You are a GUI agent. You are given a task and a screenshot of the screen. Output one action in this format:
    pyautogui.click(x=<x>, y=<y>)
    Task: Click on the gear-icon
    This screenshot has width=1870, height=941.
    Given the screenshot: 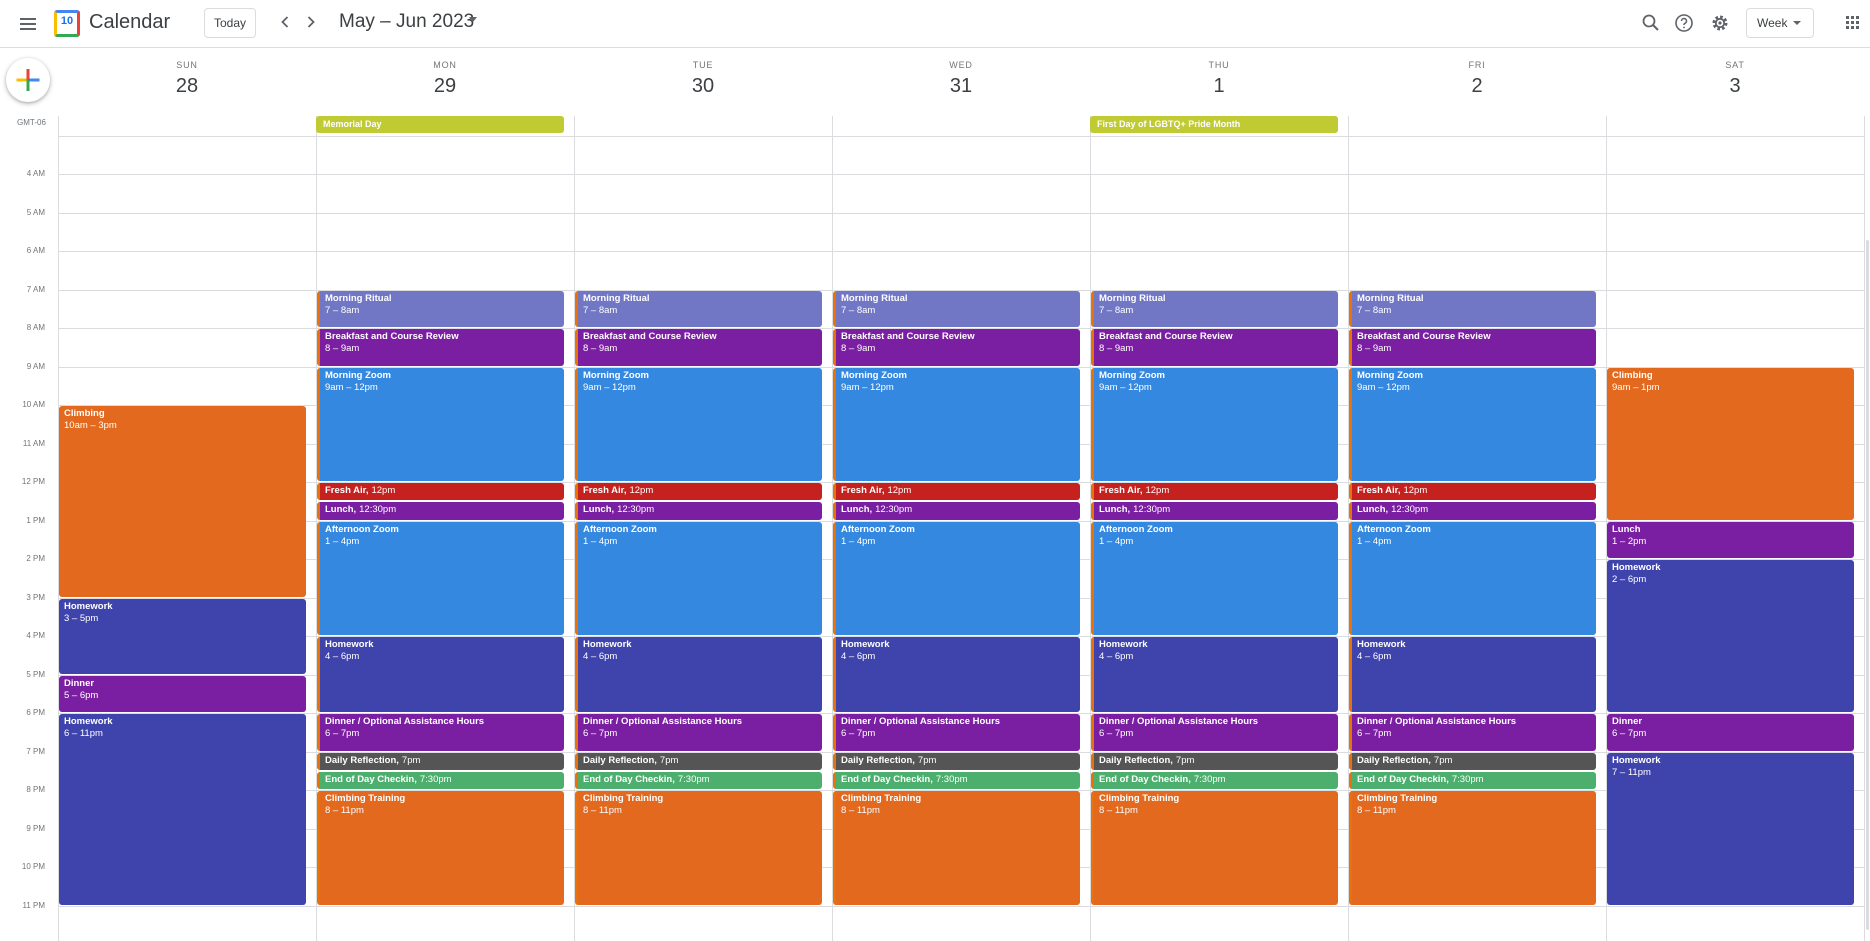 What is the action you would take?
    pyautogui.click(x=1720, y=23)
    